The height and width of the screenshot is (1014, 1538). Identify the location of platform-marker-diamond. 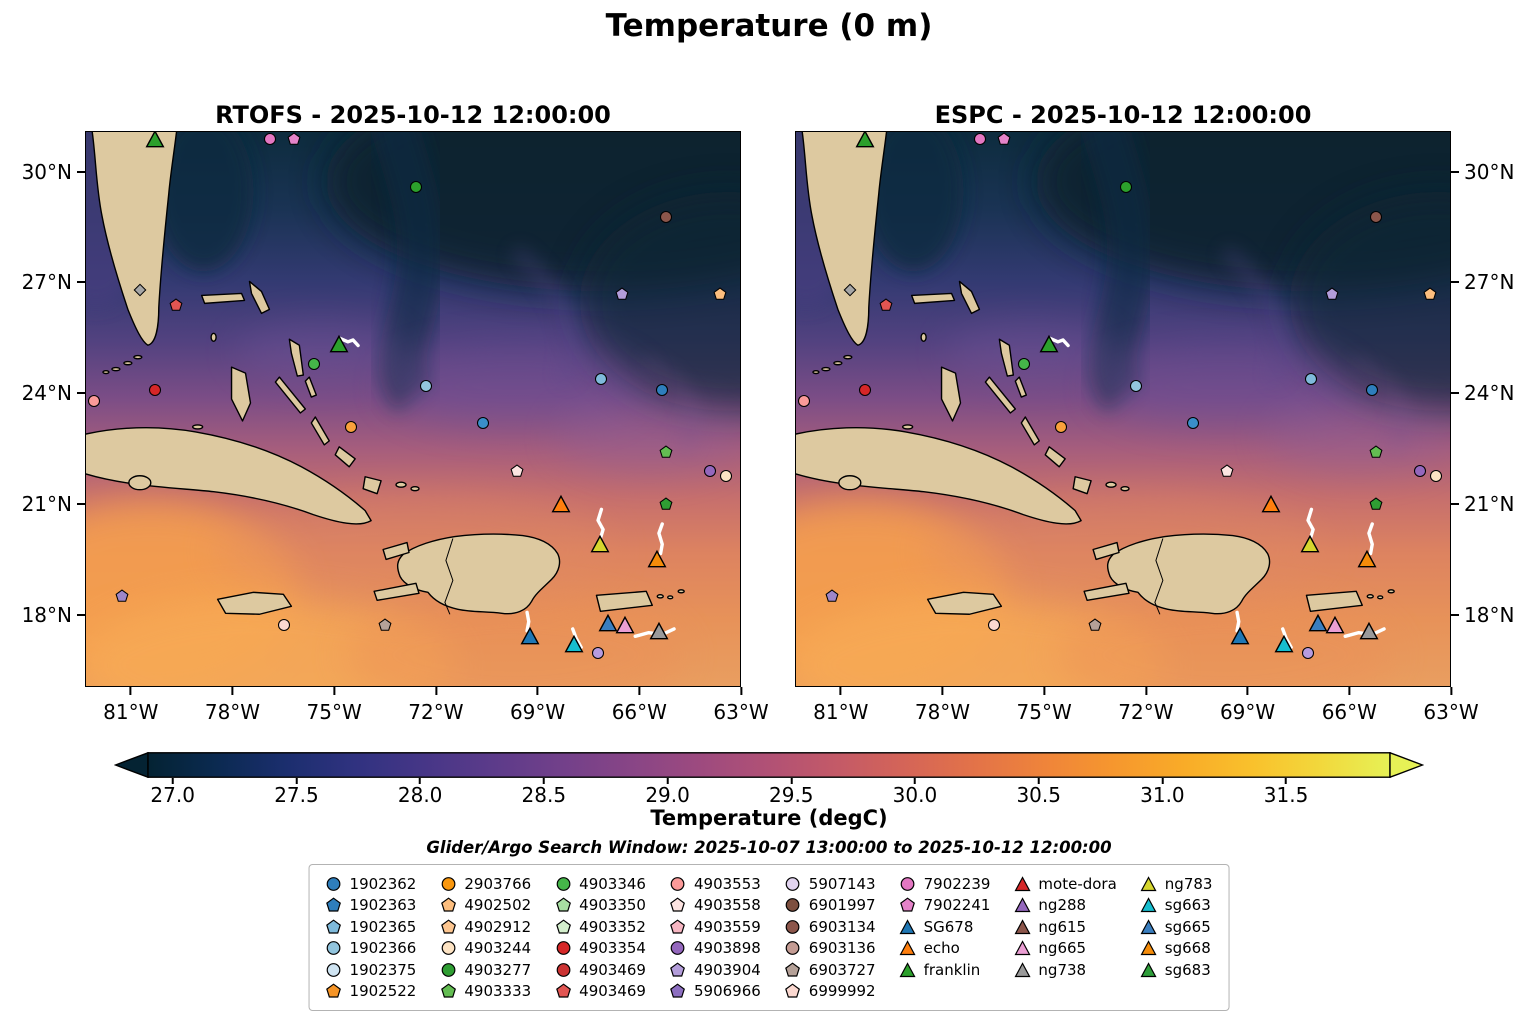
(140, 290).